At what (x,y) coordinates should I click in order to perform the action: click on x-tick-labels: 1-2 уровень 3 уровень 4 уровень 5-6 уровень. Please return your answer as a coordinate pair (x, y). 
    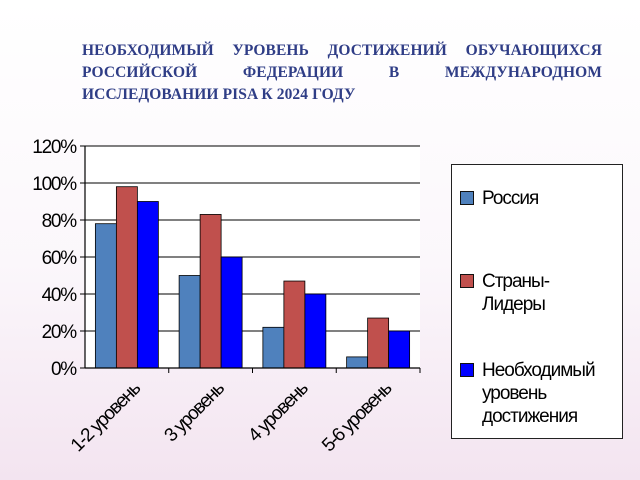
    Looking at the image, I should click on (232, 417).